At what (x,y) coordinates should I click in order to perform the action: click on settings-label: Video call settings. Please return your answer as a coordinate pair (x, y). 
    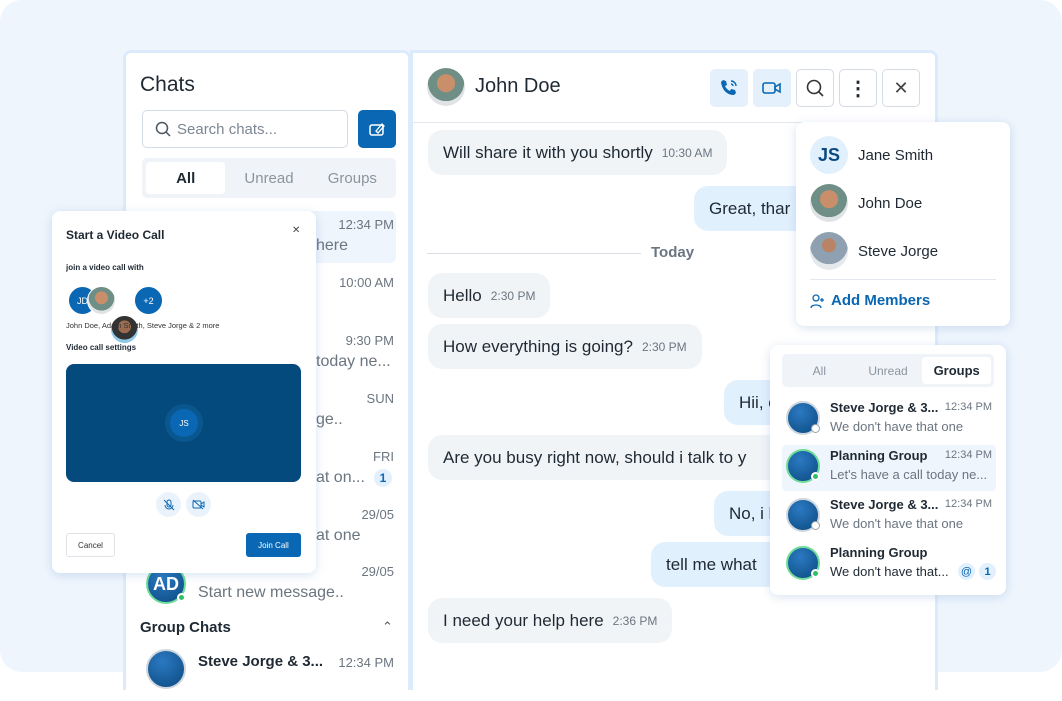
    Looking at the image, I should click on (101, 347).